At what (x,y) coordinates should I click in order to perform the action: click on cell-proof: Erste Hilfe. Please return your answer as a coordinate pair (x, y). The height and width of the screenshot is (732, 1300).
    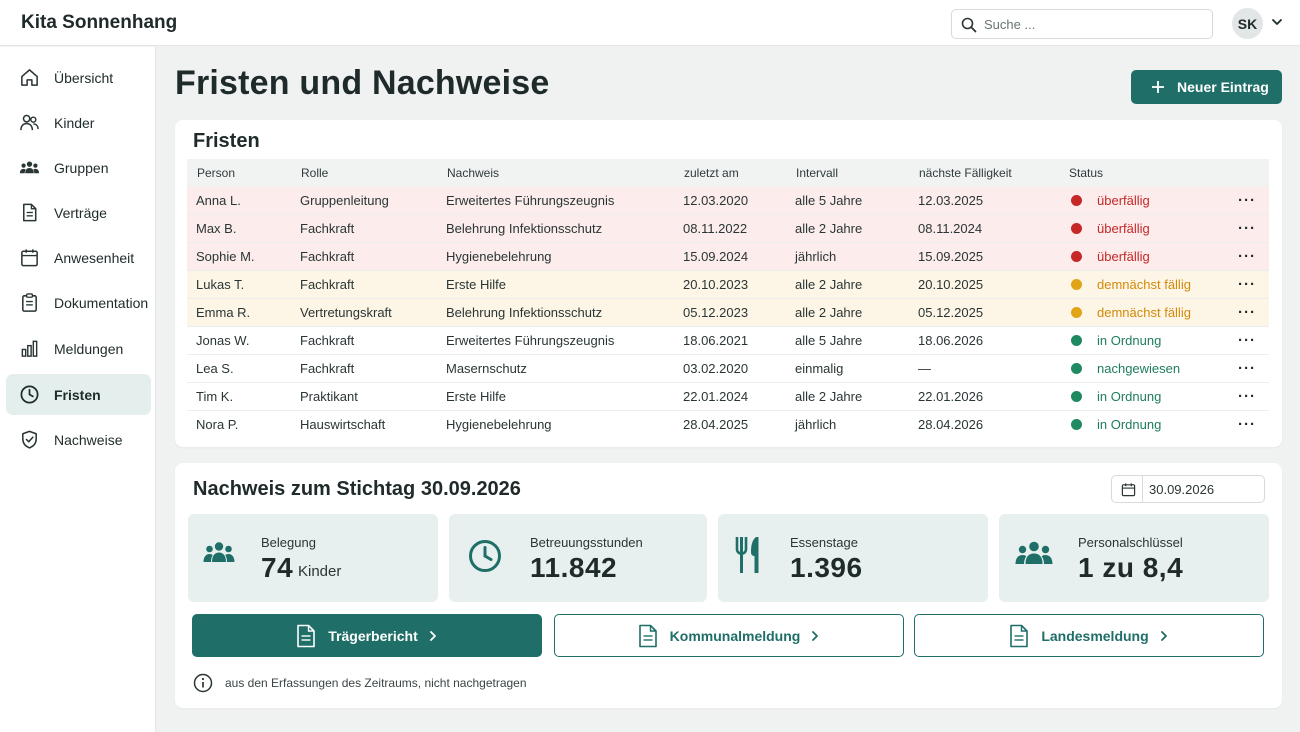
    Looking at the image, I should click on (555, 284).